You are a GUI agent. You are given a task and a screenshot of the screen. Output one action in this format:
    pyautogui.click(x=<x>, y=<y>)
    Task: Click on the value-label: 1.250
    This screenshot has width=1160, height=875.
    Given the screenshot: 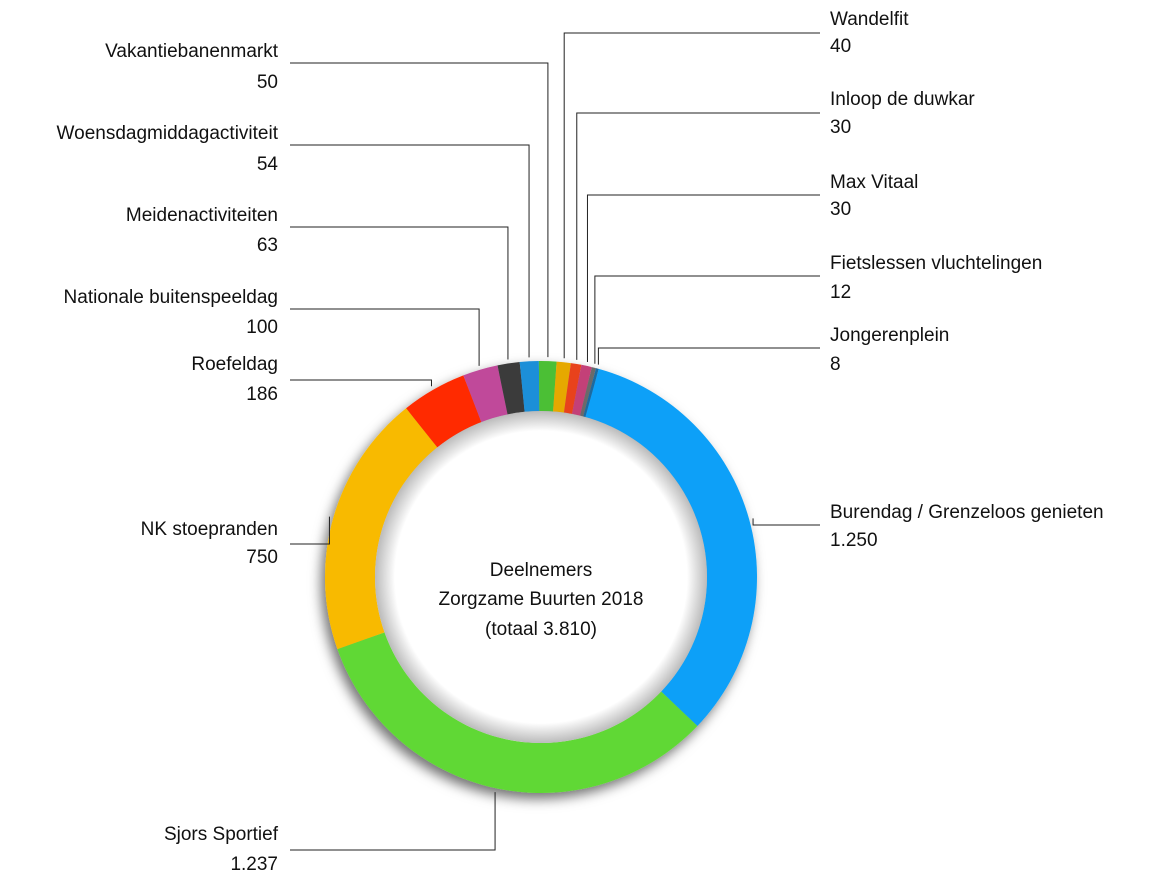 What is the action you would take?
    pyautogui.click(x=854, y=540)
    